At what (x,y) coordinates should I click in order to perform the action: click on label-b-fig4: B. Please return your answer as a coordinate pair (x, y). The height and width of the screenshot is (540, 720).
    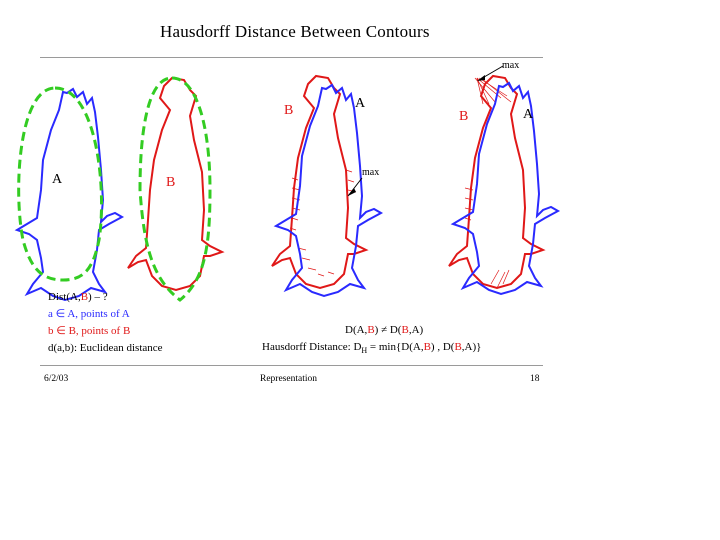
    Looking at the image, I should click on (464, 116).